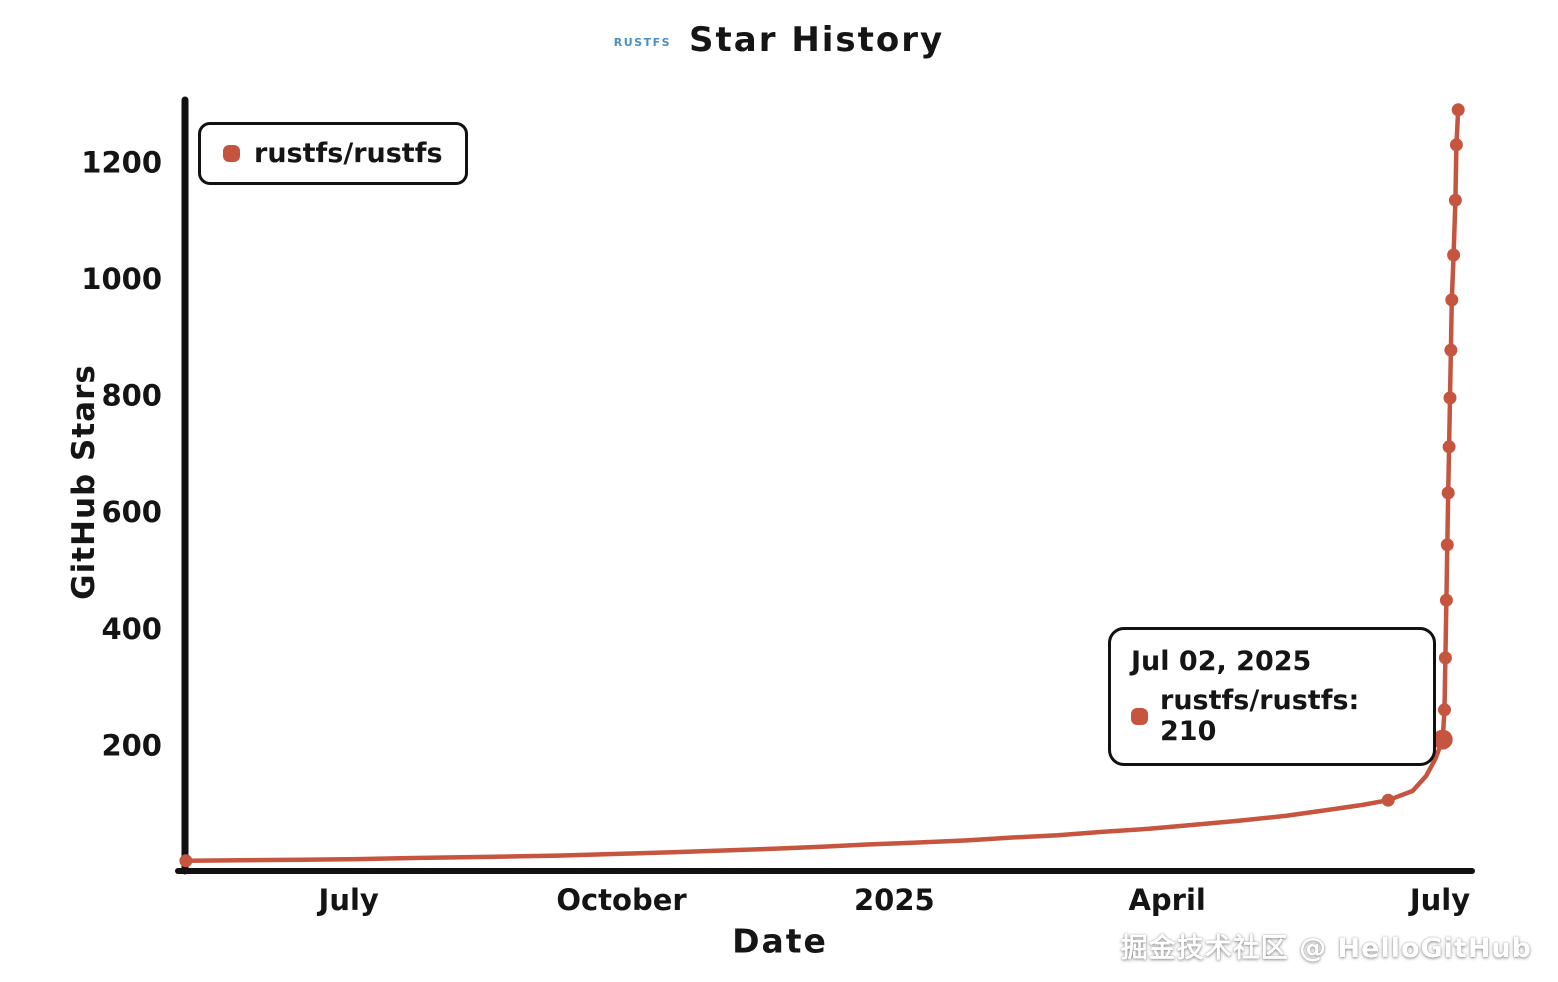  I want to click on tooltip: Jul 02, 2025 rustfs/rustfs: 210, so click(1272, 696).